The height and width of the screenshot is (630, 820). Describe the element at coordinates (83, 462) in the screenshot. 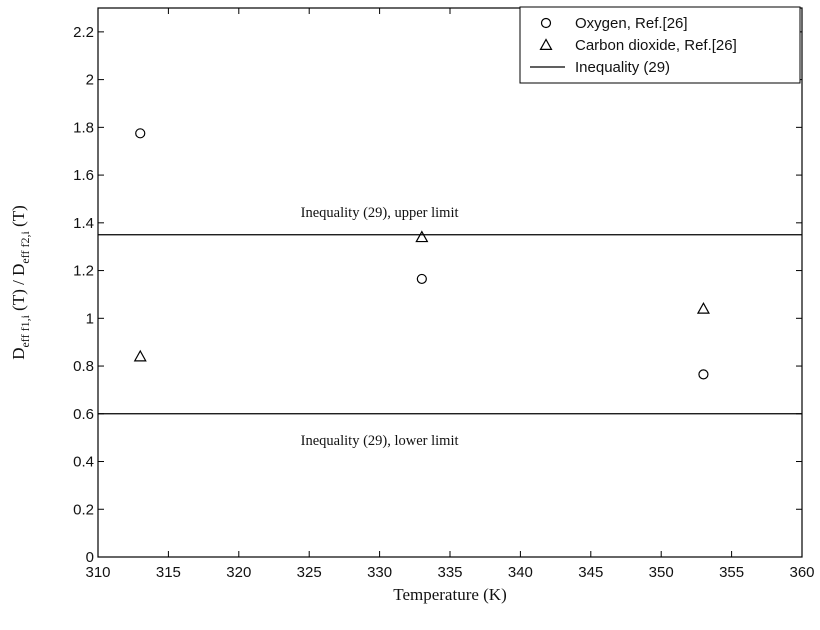

I see `y-tick-label: 0.4` at that location.